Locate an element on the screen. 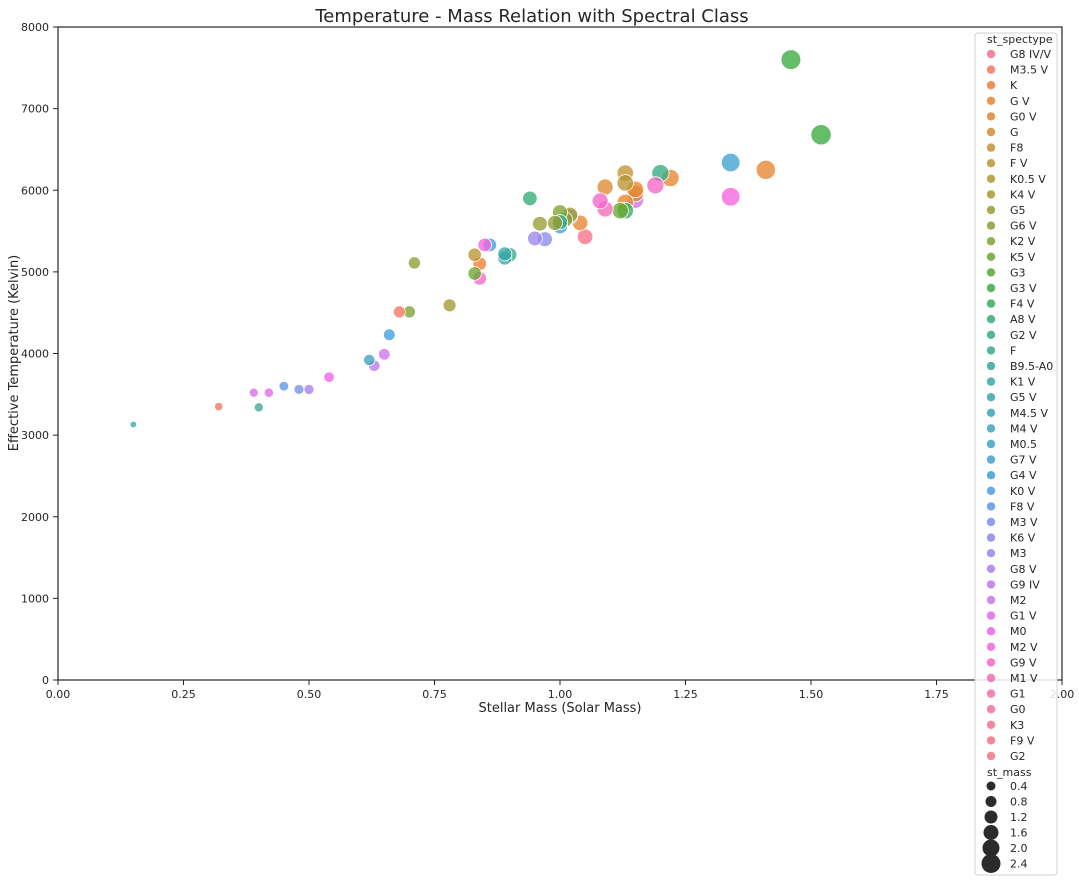 The width and height of the screenshot is (1079, 880). legend-hue-label: G V is located at coordinates (1020, 101).